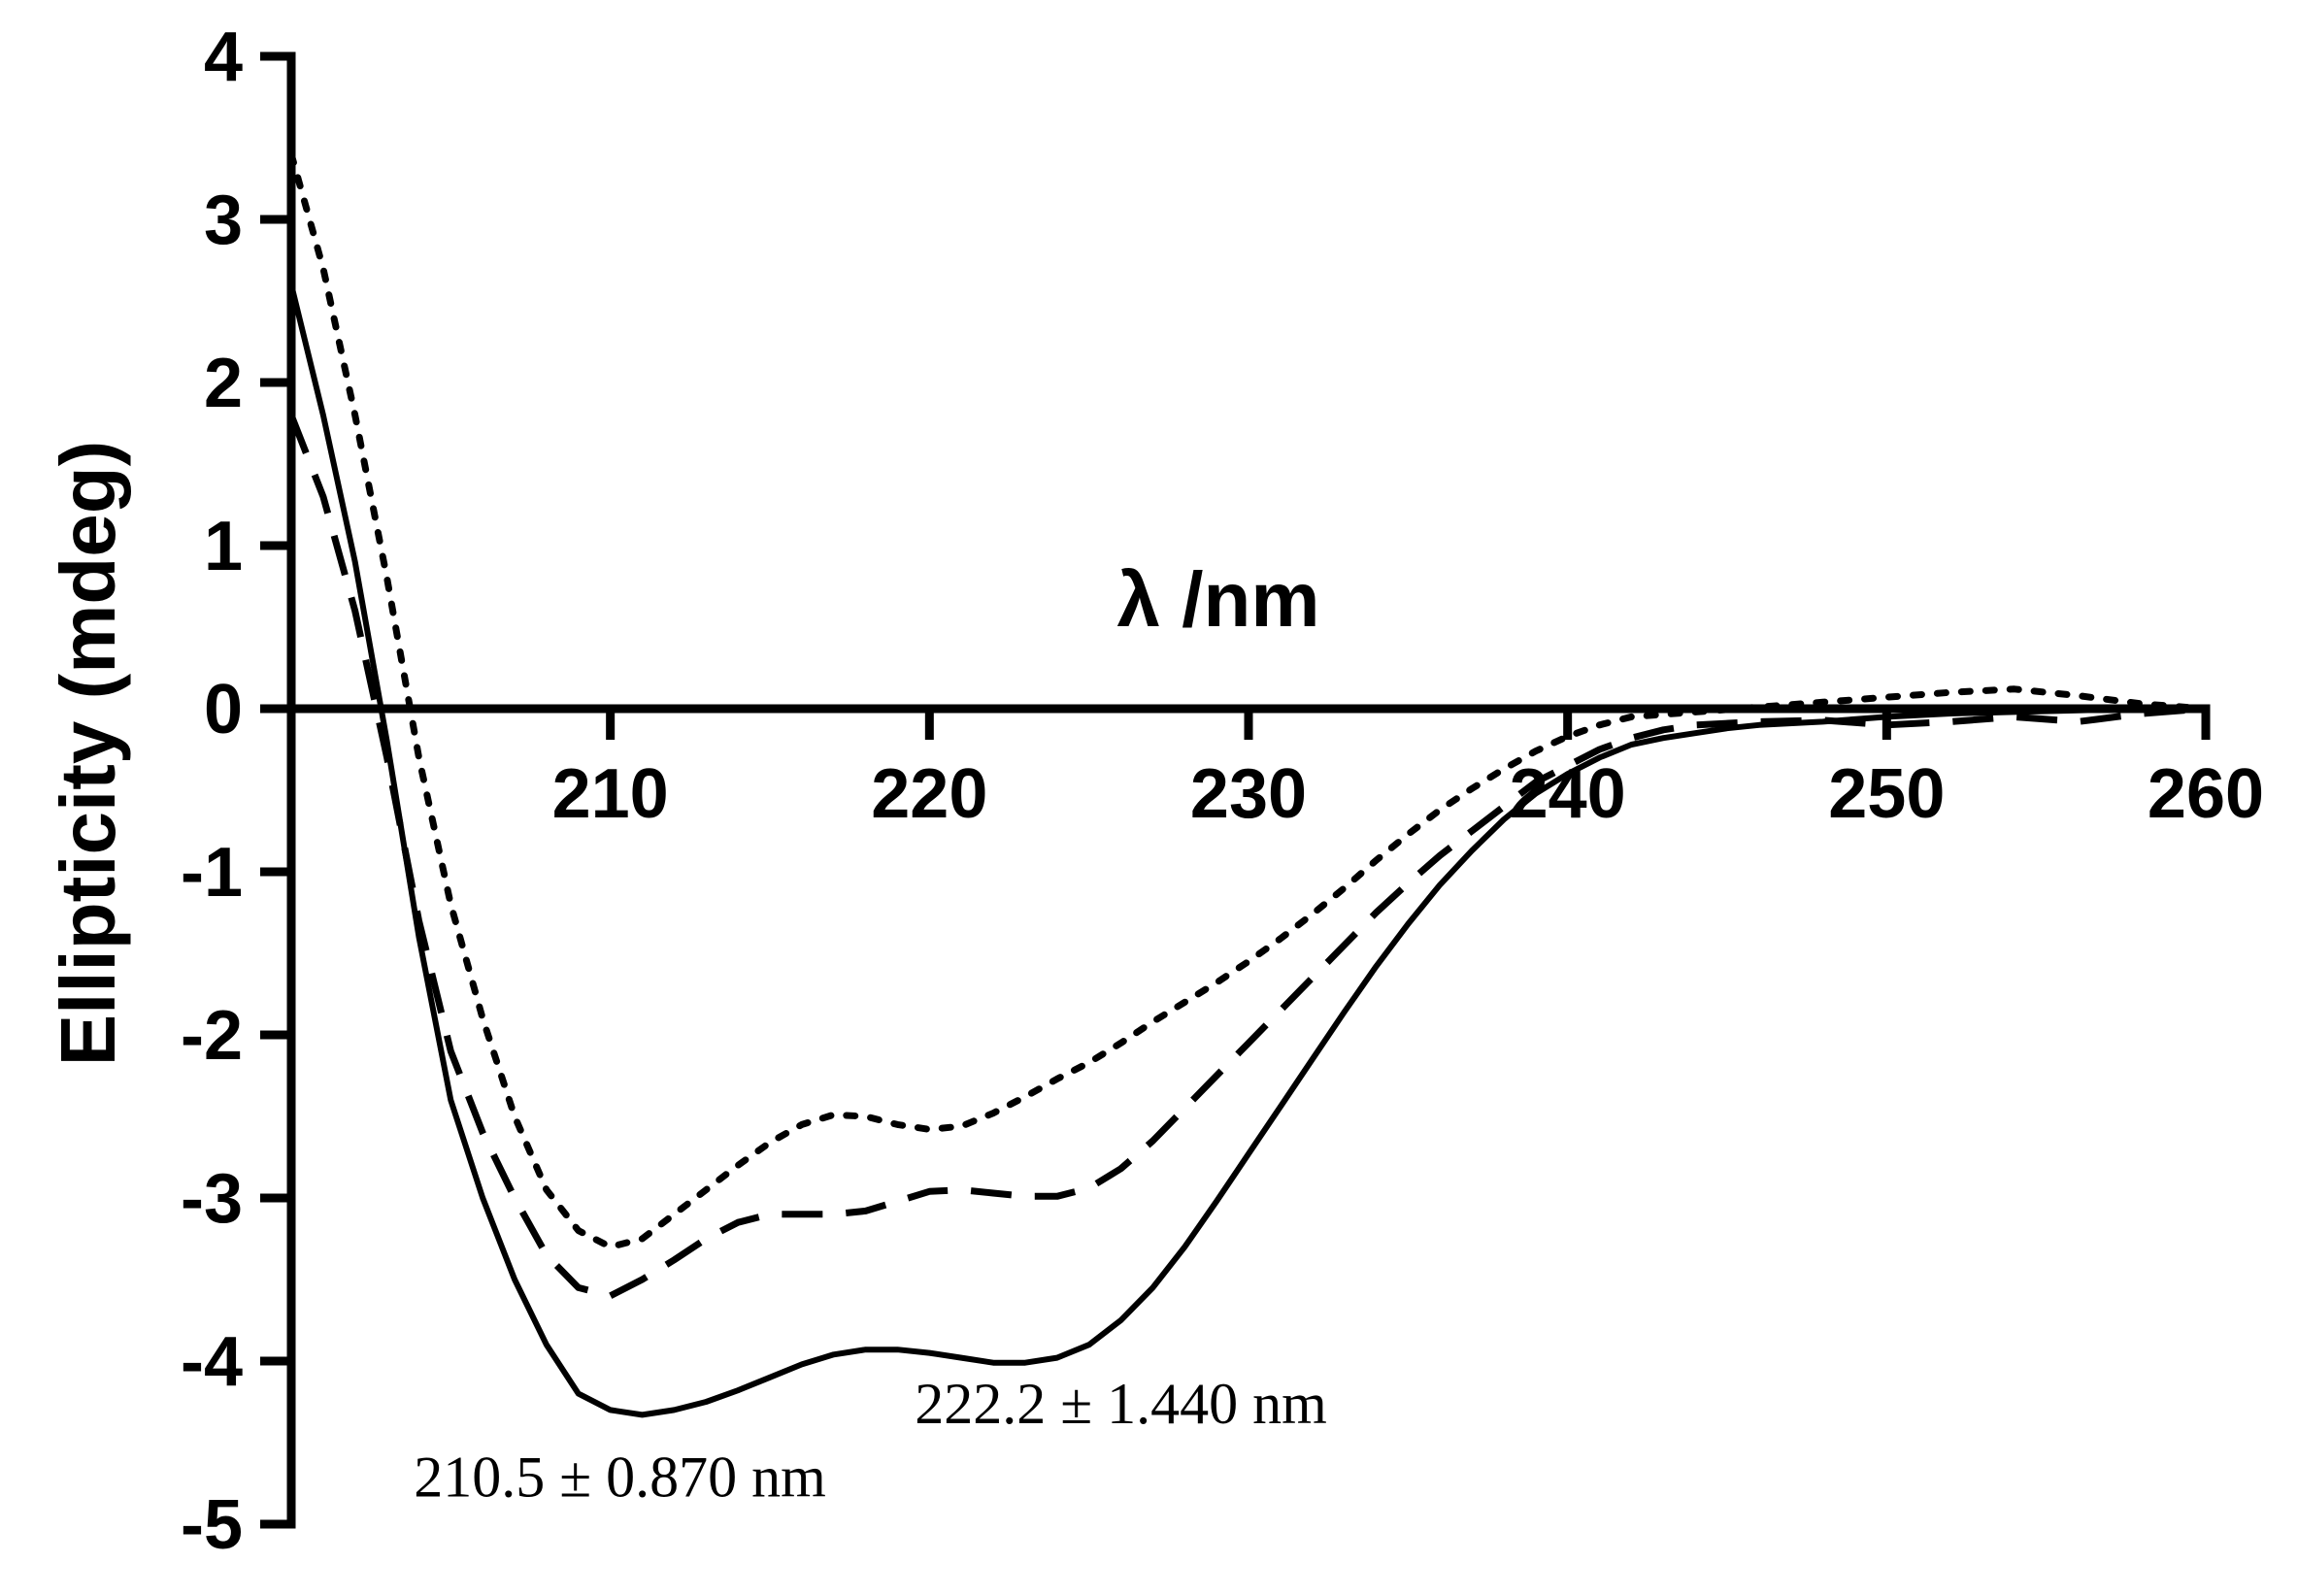 This screenshot has height=1596, width=2298. I want to click on y-tick-label: -1, so click(212, 873).